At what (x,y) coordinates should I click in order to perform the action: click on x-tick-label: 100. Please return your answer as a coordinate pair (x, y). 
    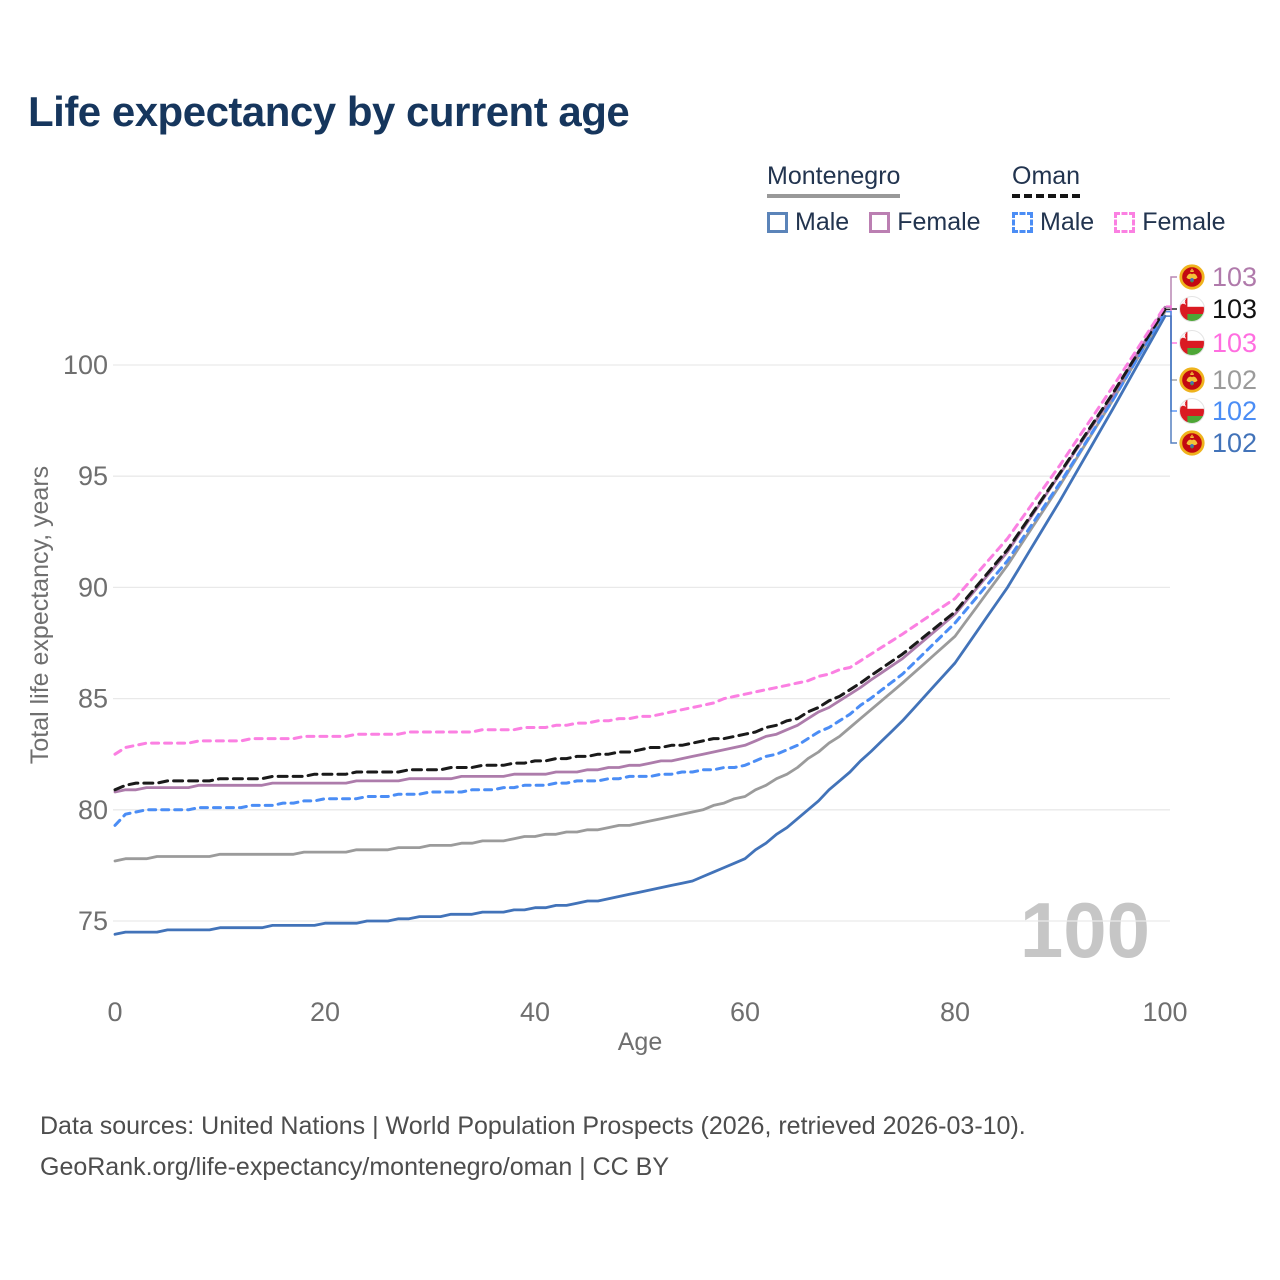
    Looking at the image, I should click on (1164, 1012).